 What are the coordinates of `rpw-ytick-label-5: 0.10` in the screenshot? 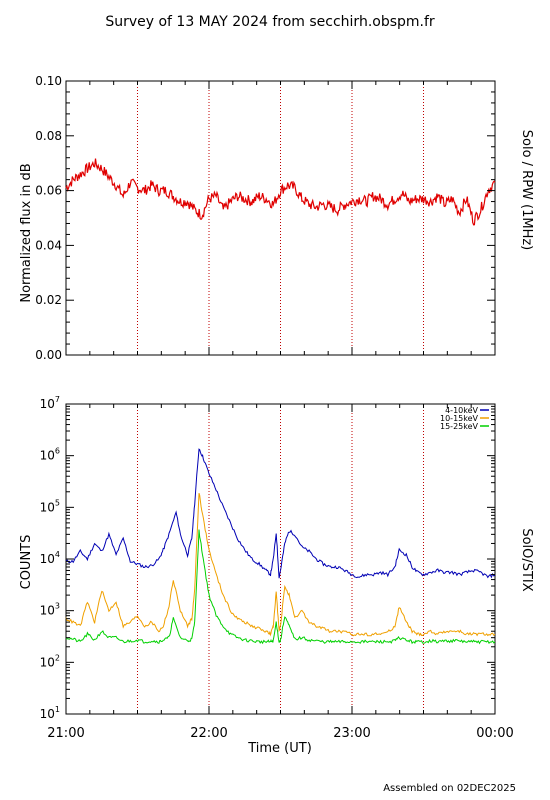 It's located at (48, 81).